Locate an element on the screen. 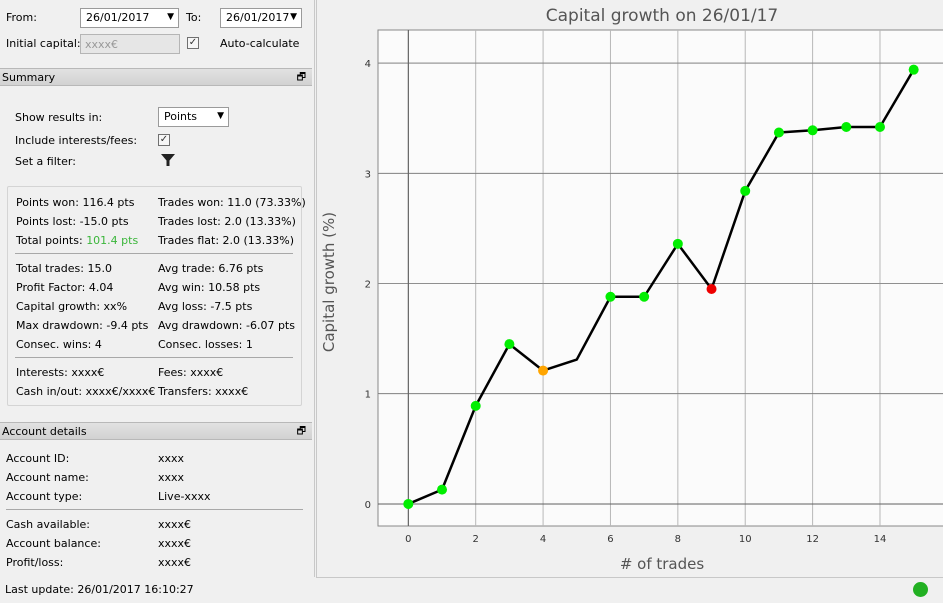 This screenshot has width=943, height=603. data-point-flat is located at coordinates (543, 370).